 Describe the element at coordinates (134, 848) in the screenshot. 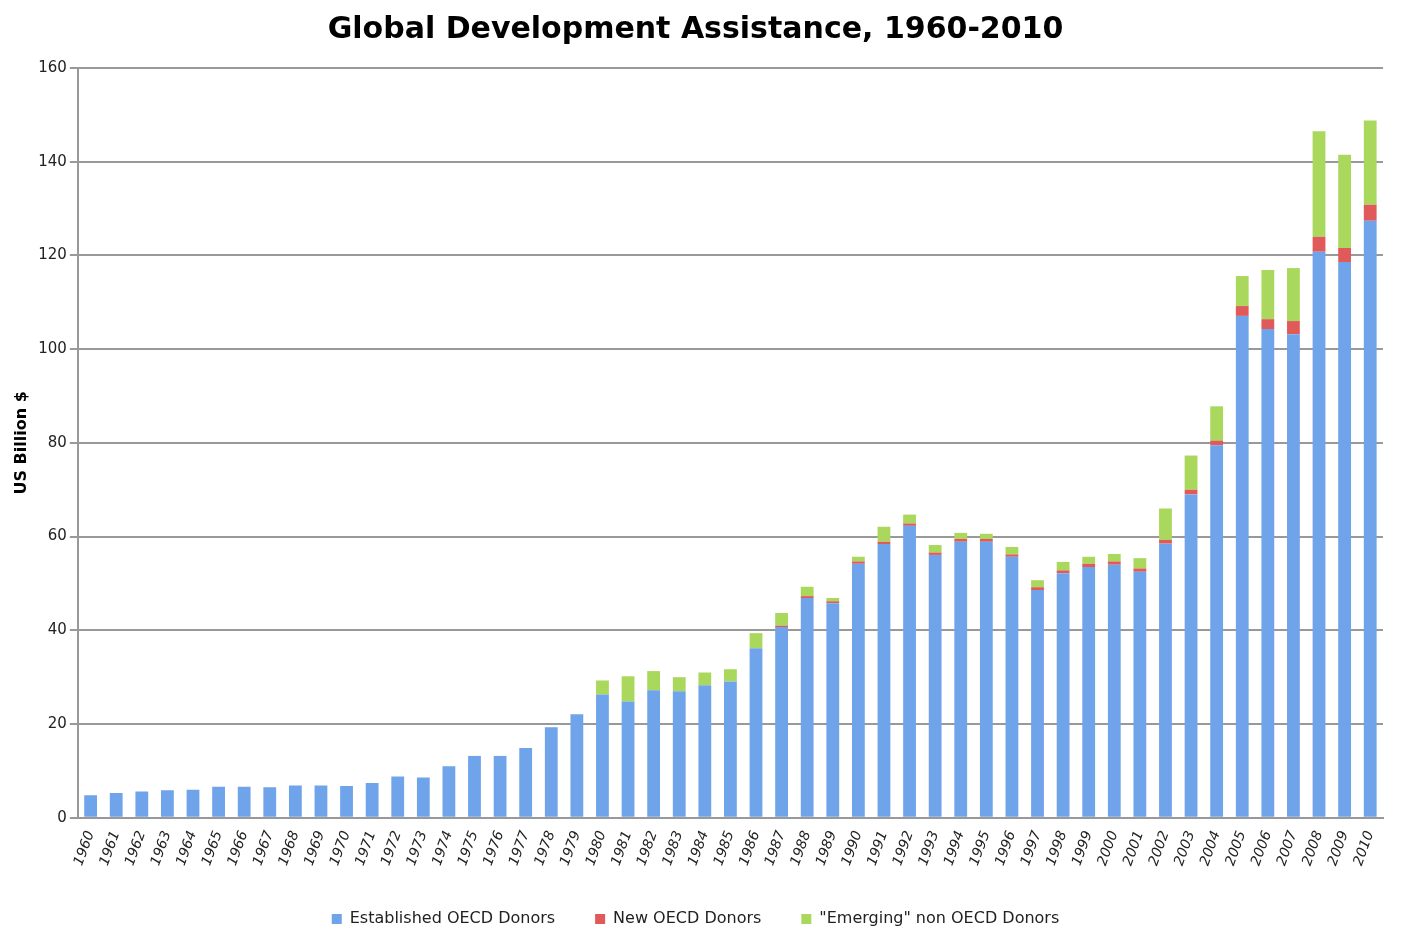

I see `x-tick-label: 1962` at that location.